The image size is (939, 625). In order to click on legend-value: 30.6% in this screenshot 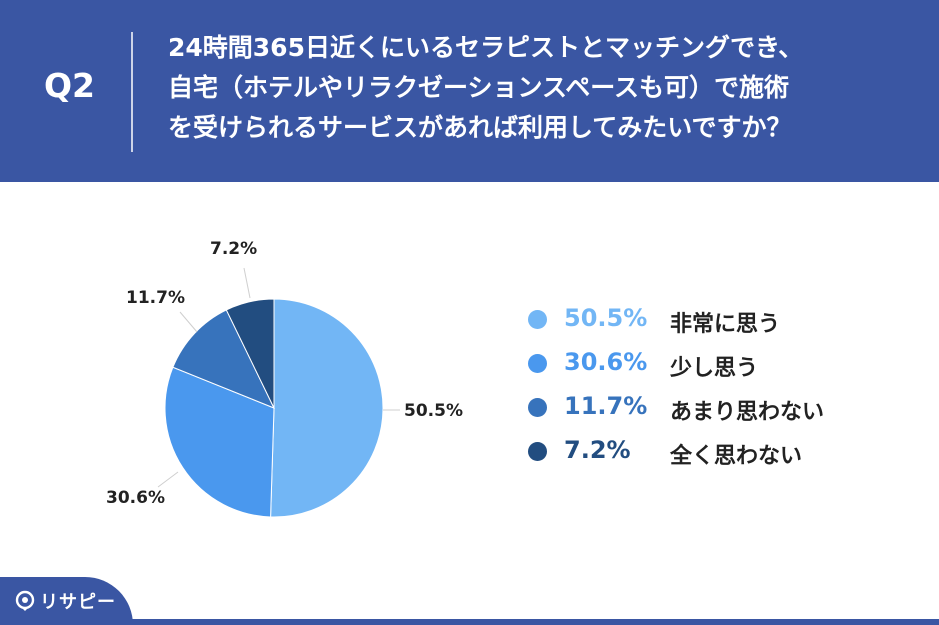, I will do `click(606, 362)`.